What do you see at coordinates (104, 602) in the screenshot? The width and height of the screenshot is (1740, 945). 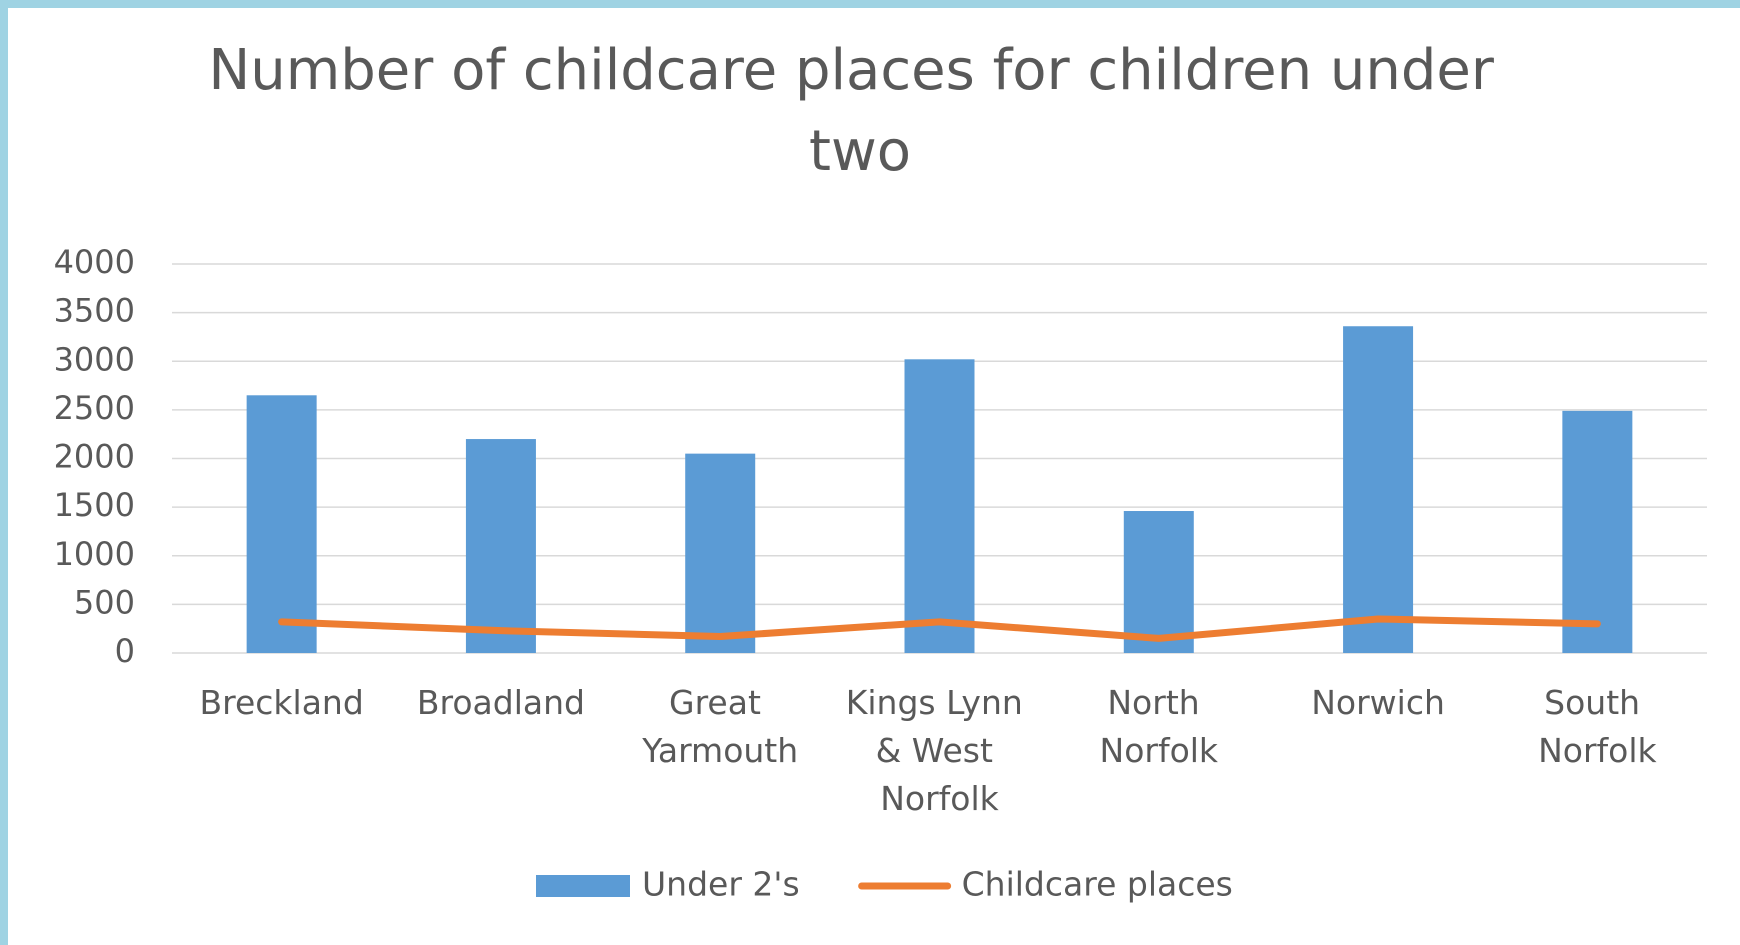 I see `y-tick-label: 500` at bounding box center [104, 602].